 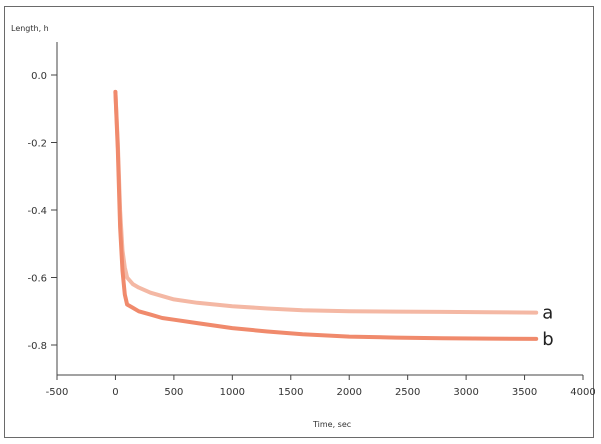 What do you see at coordinates (57, 392) in the screenshot?
I see `x-tick-label: -500` at bounding box center [57, 392].